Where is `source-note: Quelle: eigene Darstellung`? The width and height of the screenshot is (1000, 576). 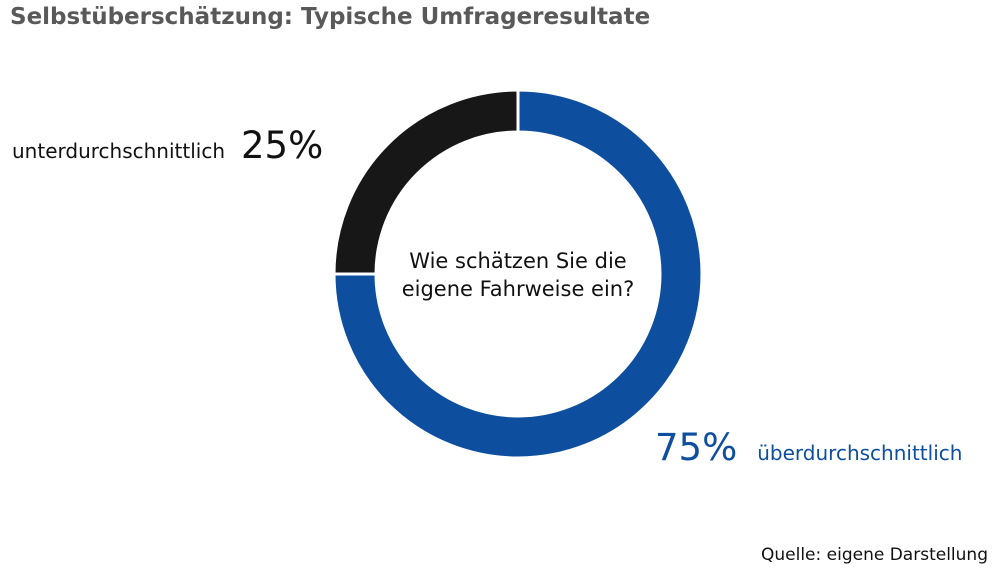
source-note: Quelle: eigene Darstellung is located at coordinates (874, 555).